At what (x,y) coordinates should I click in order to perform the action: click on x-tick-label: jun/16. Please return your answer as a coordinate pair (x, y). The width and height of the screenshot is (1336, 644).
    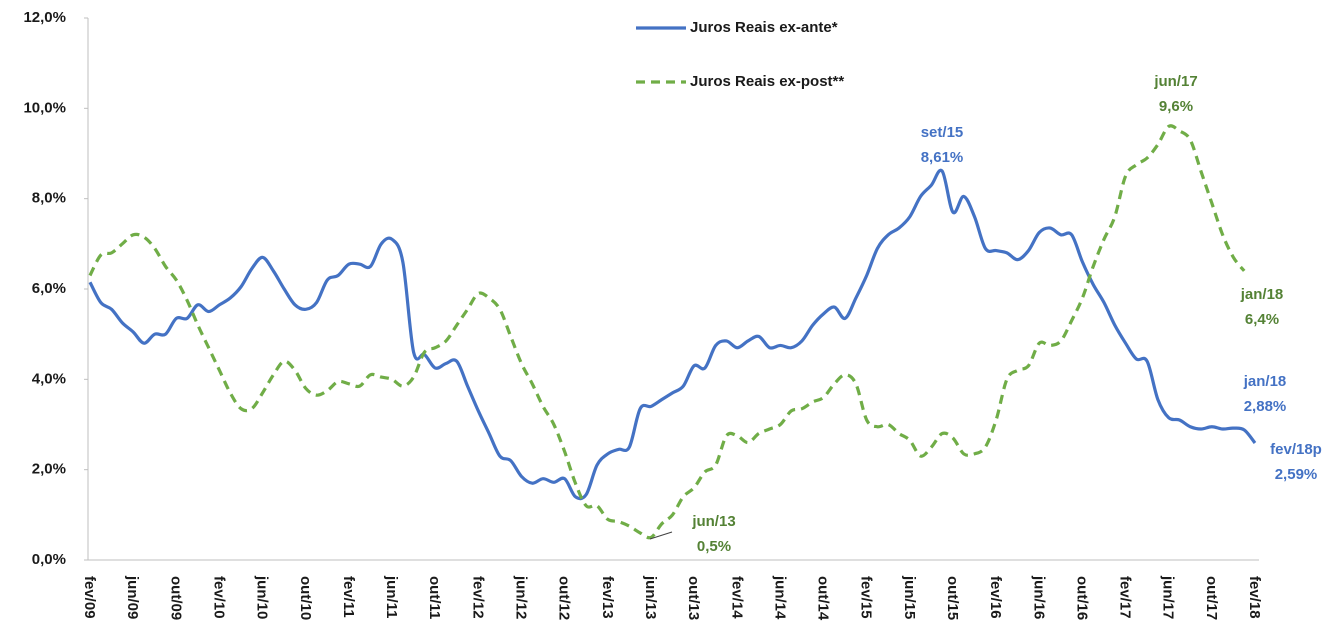
    Looking at the image, I should click on (1038, 597).